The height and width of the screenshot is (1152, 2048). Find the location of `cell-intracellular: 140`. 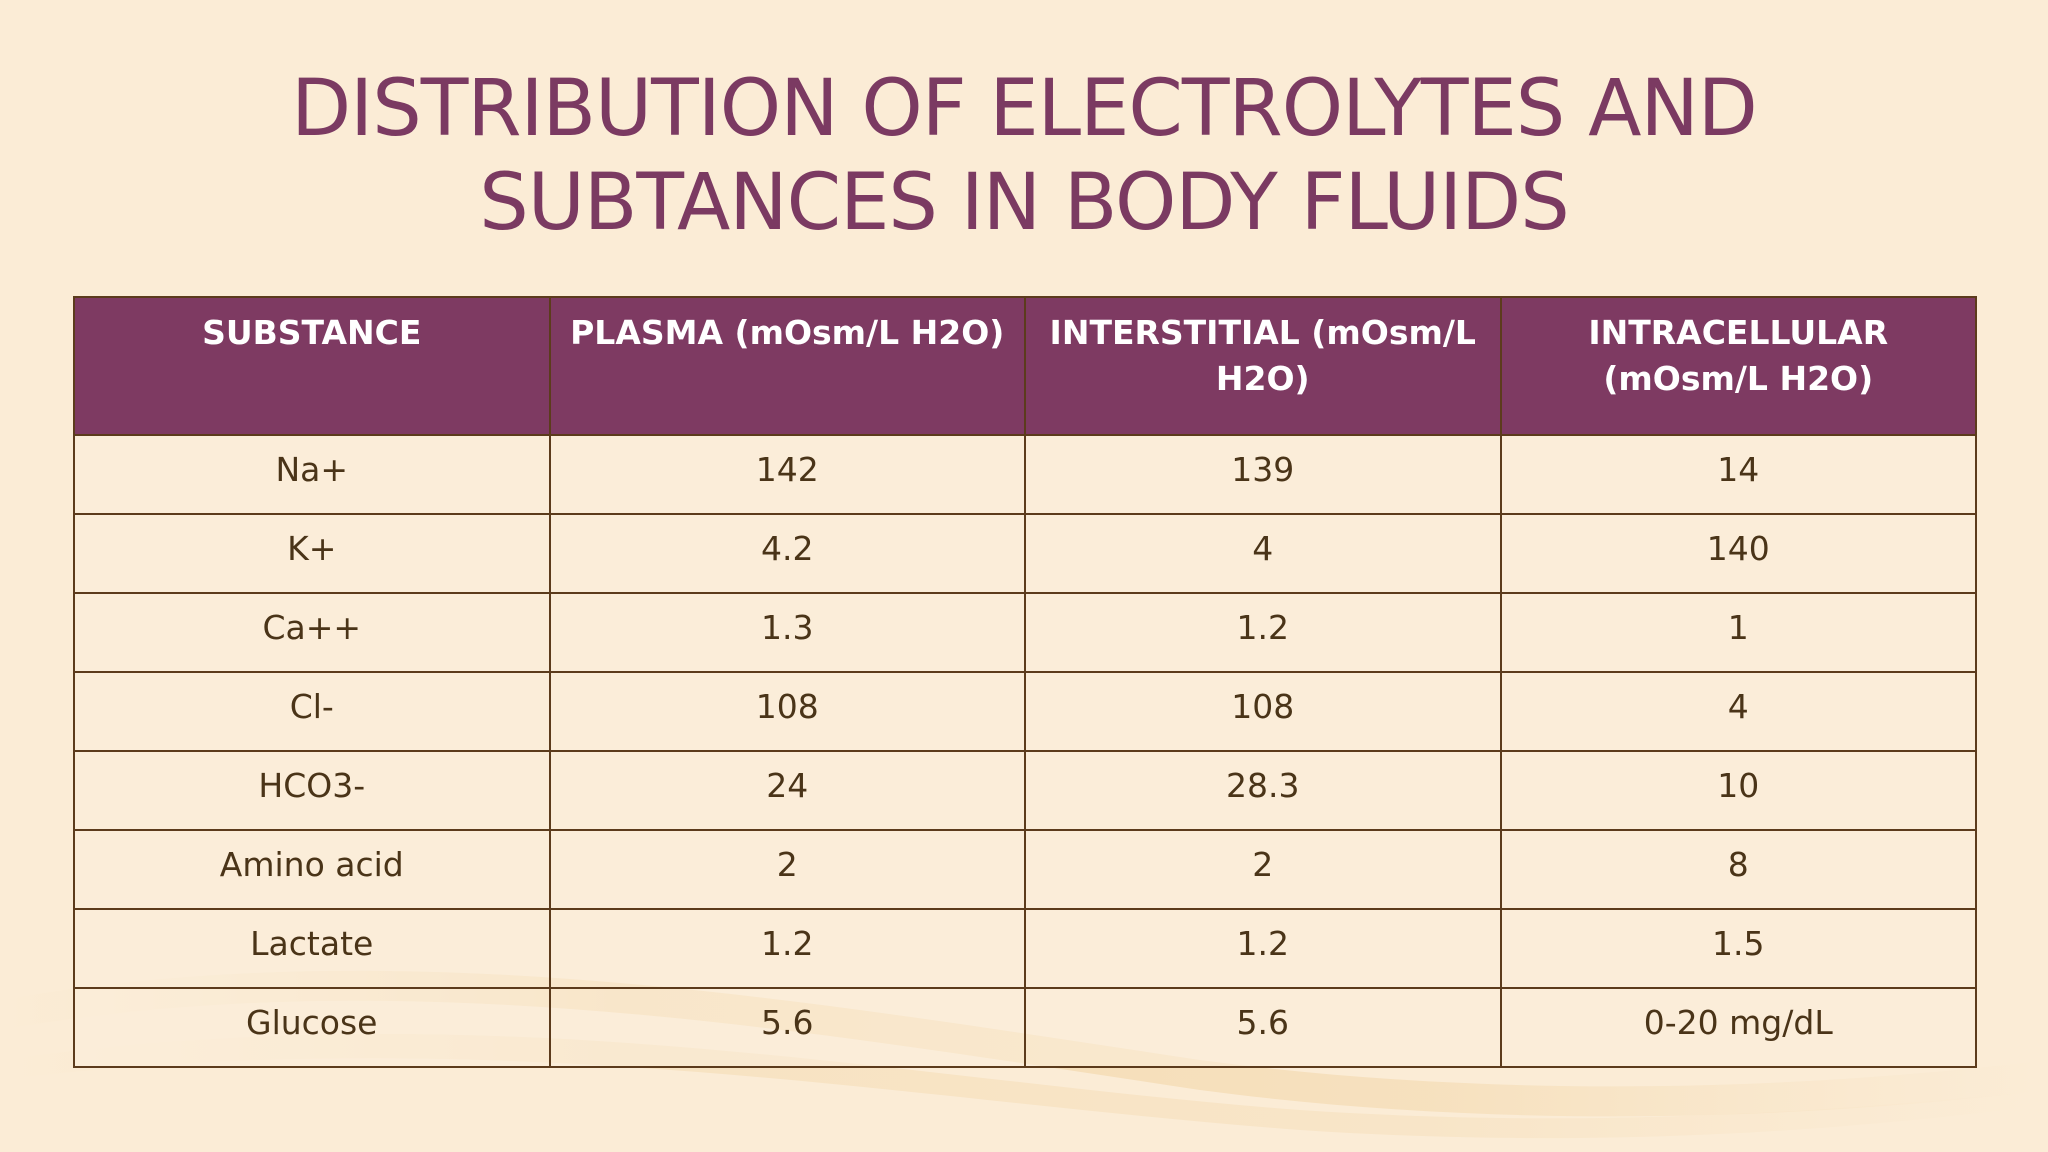

cell-intracellular: 140 is located at coordinates (1738, 553).